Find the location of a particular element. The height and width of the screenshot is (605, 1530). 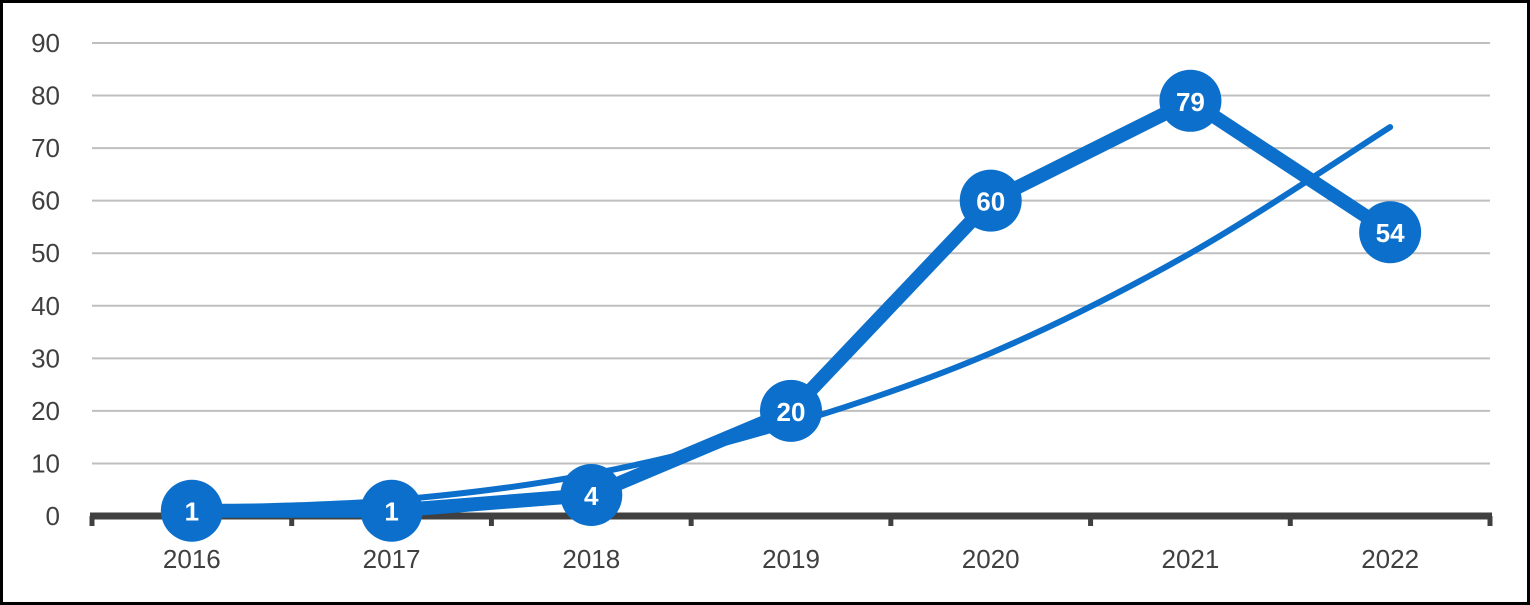

x-tick-label: 2018 is located at coordinates (591, 559).